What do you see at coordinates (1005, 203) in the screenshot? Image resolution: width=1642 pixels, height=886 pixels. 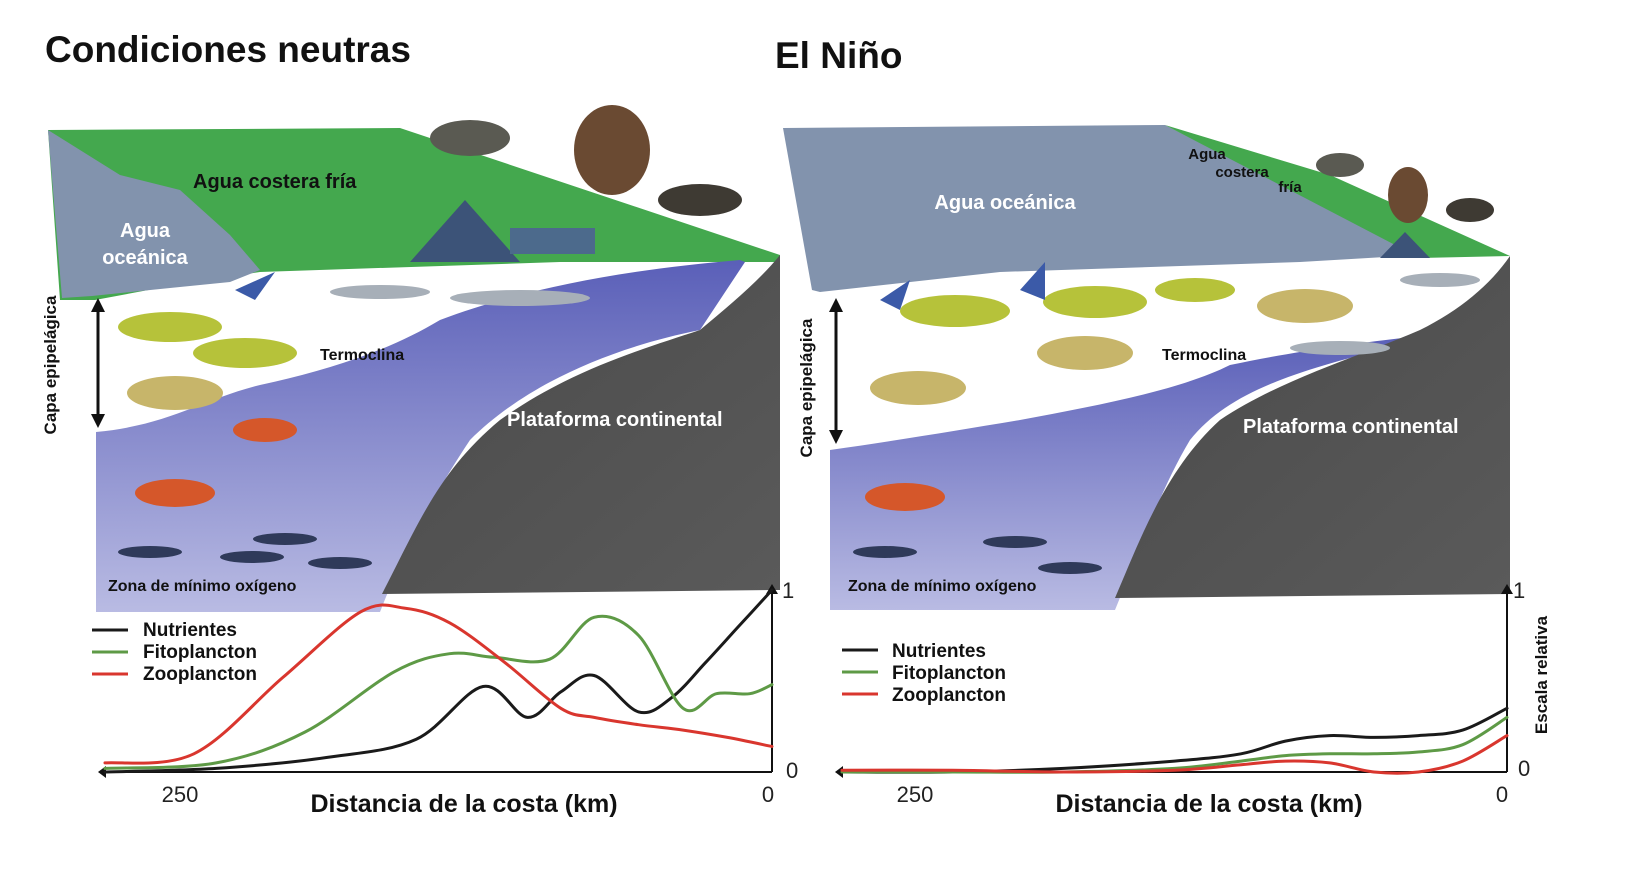 I see `label-oceanic-water: Agua oceánica` at bounding box center [1005, 203].